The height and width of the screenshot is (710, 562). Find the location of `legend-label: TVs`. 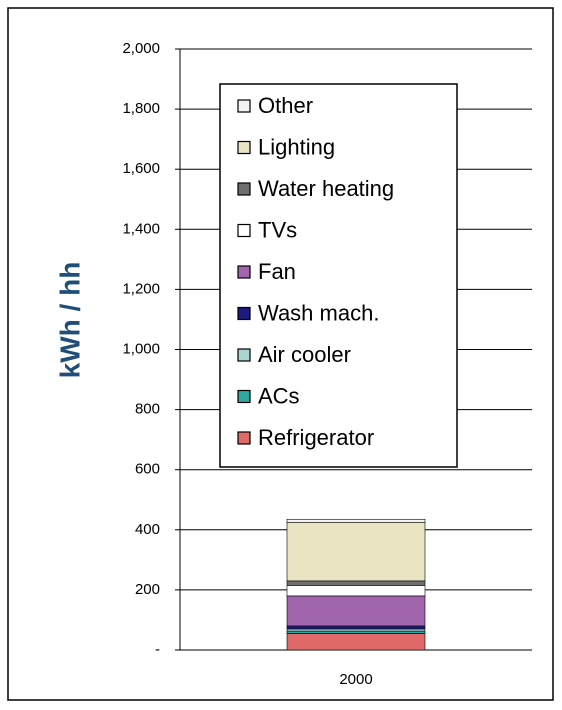

legend-label: TVs is located at coordinates (277, 229).